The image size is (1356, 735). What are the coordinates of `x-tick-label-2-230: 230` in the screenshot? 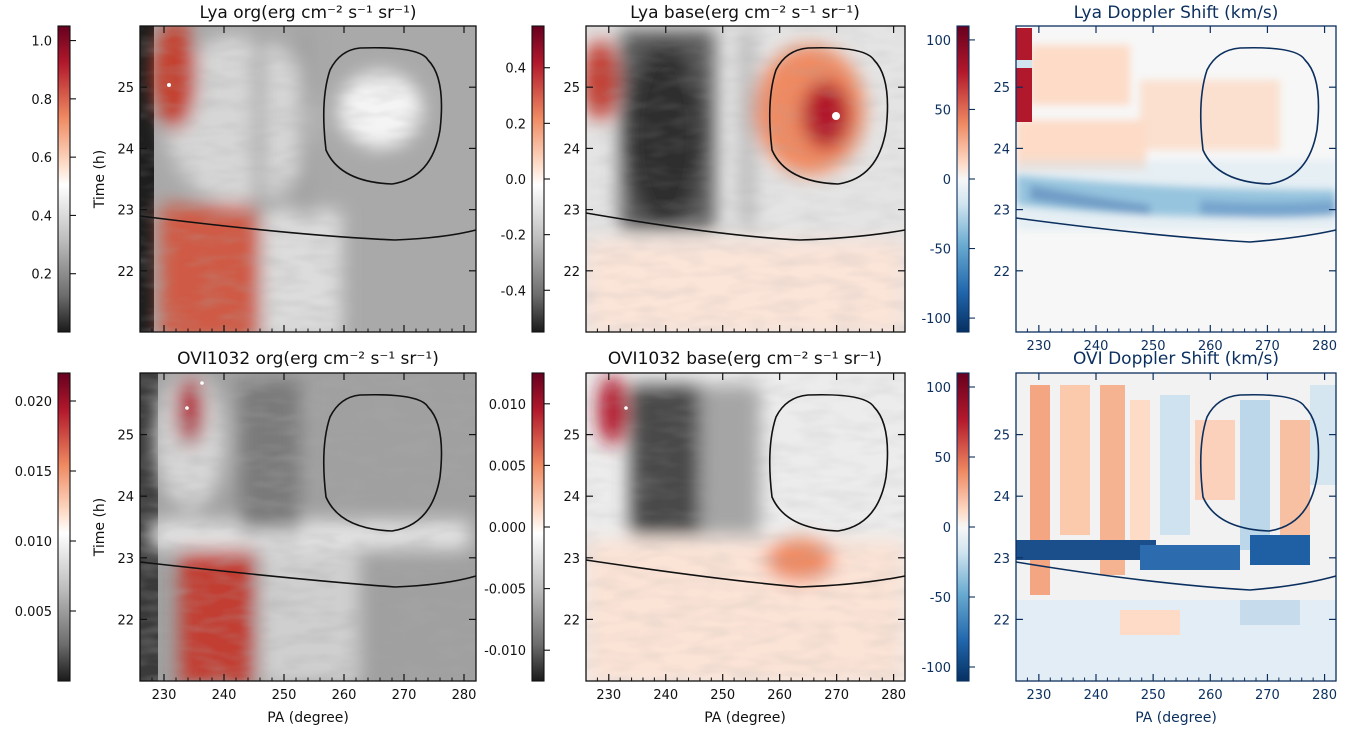 It's located at (1038, 346).